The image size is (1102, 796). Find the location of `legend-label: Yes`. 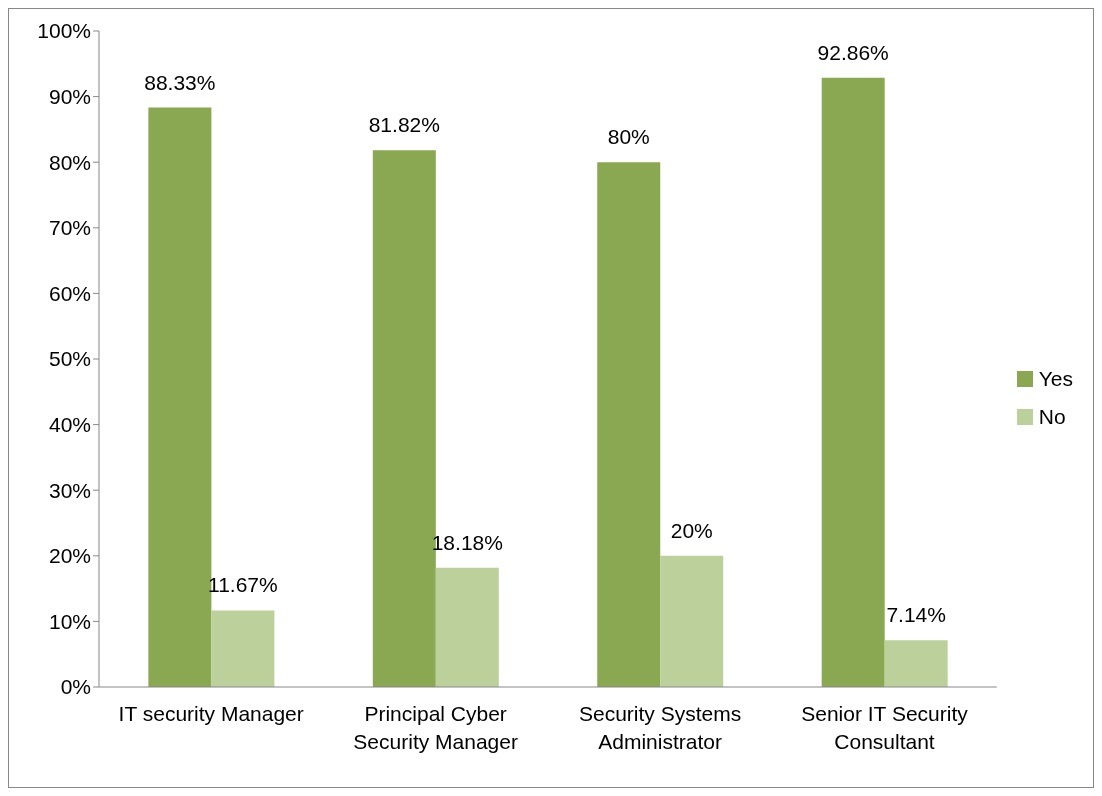

legend-label: Yes is located at coordinates (1055, 379).